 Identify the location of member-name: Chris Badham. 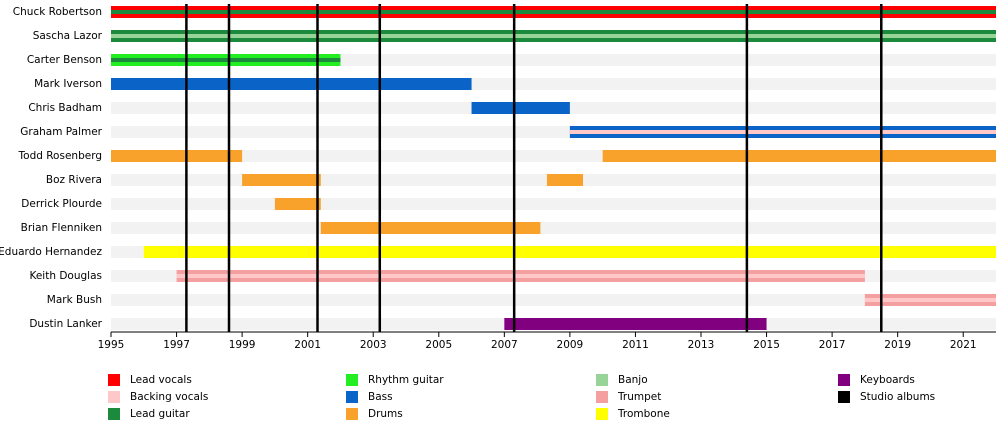
(65, 108).